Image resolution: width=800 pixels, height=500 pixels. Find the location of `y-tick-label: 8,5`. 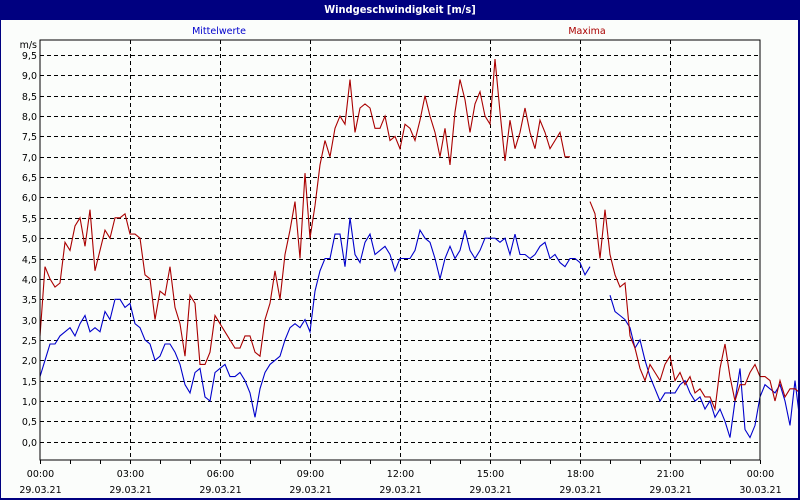

y-tick-label: 8,5 is located at coordinates (29, 97).